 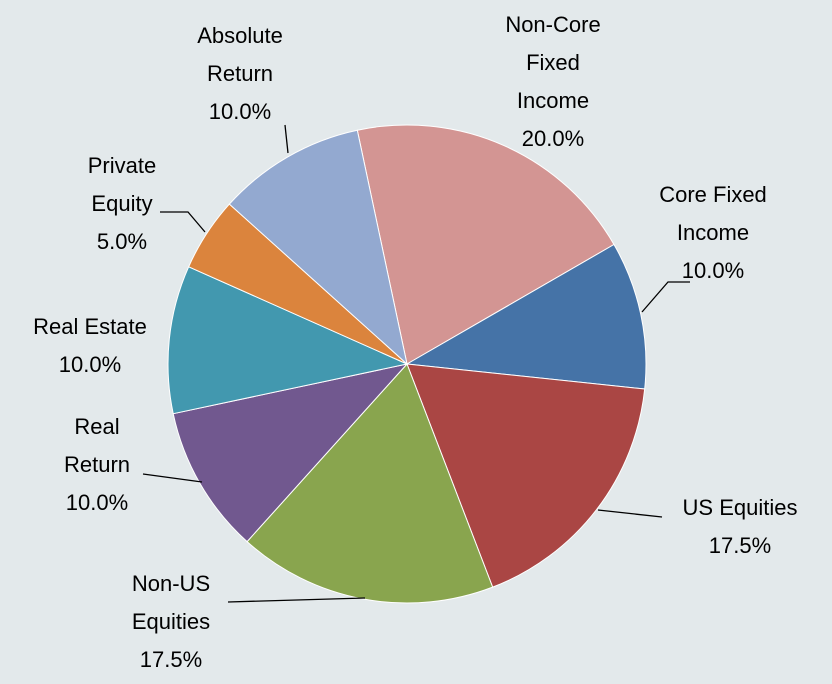 I want to click on data-label: Absolute Return 10.0%, so click(x=240, y=74).